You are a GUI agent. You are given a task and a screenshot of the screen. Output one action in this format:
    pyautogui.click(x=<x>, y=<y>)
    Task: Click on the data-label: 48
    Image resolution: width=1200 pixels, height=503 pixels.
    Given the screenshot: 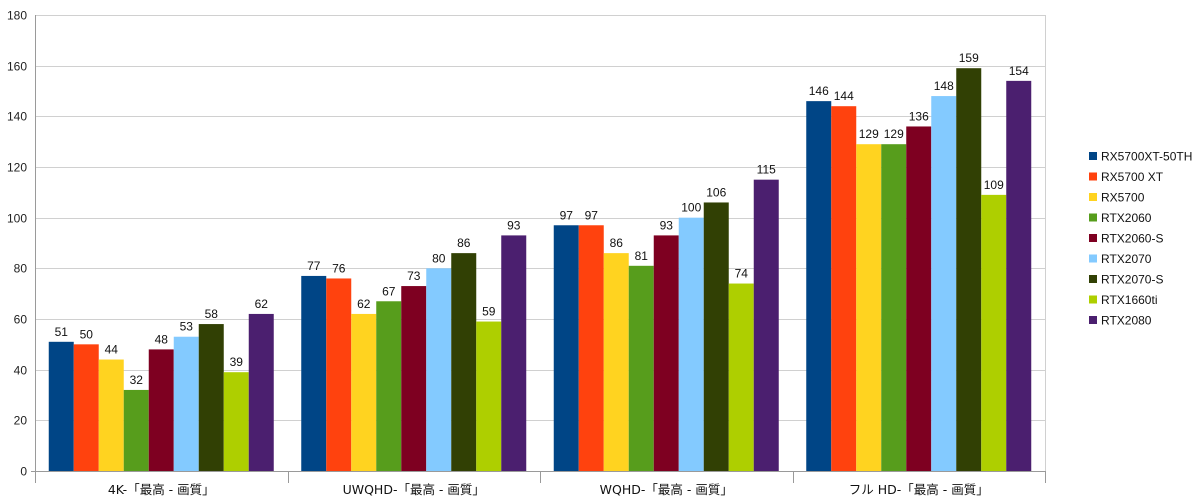 What is the action you would take?
    pyautogui.click(x=162, y=339)
    